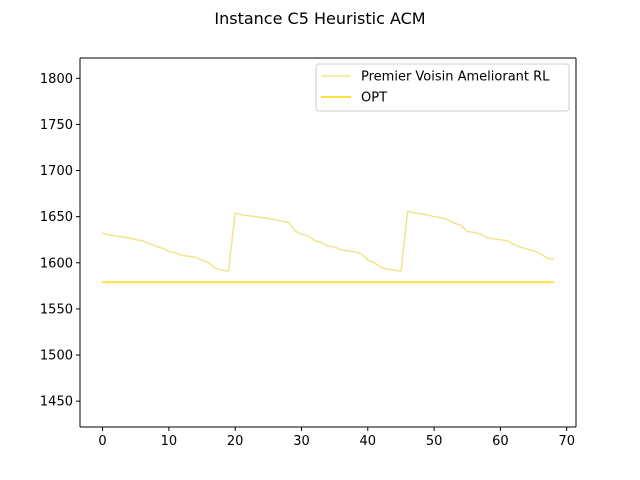 The height and width of the screenshot is (480, 640). Describe the element at coordinates (368, 441) in the screenshot. I see `x-tick-label: 40` at that location.